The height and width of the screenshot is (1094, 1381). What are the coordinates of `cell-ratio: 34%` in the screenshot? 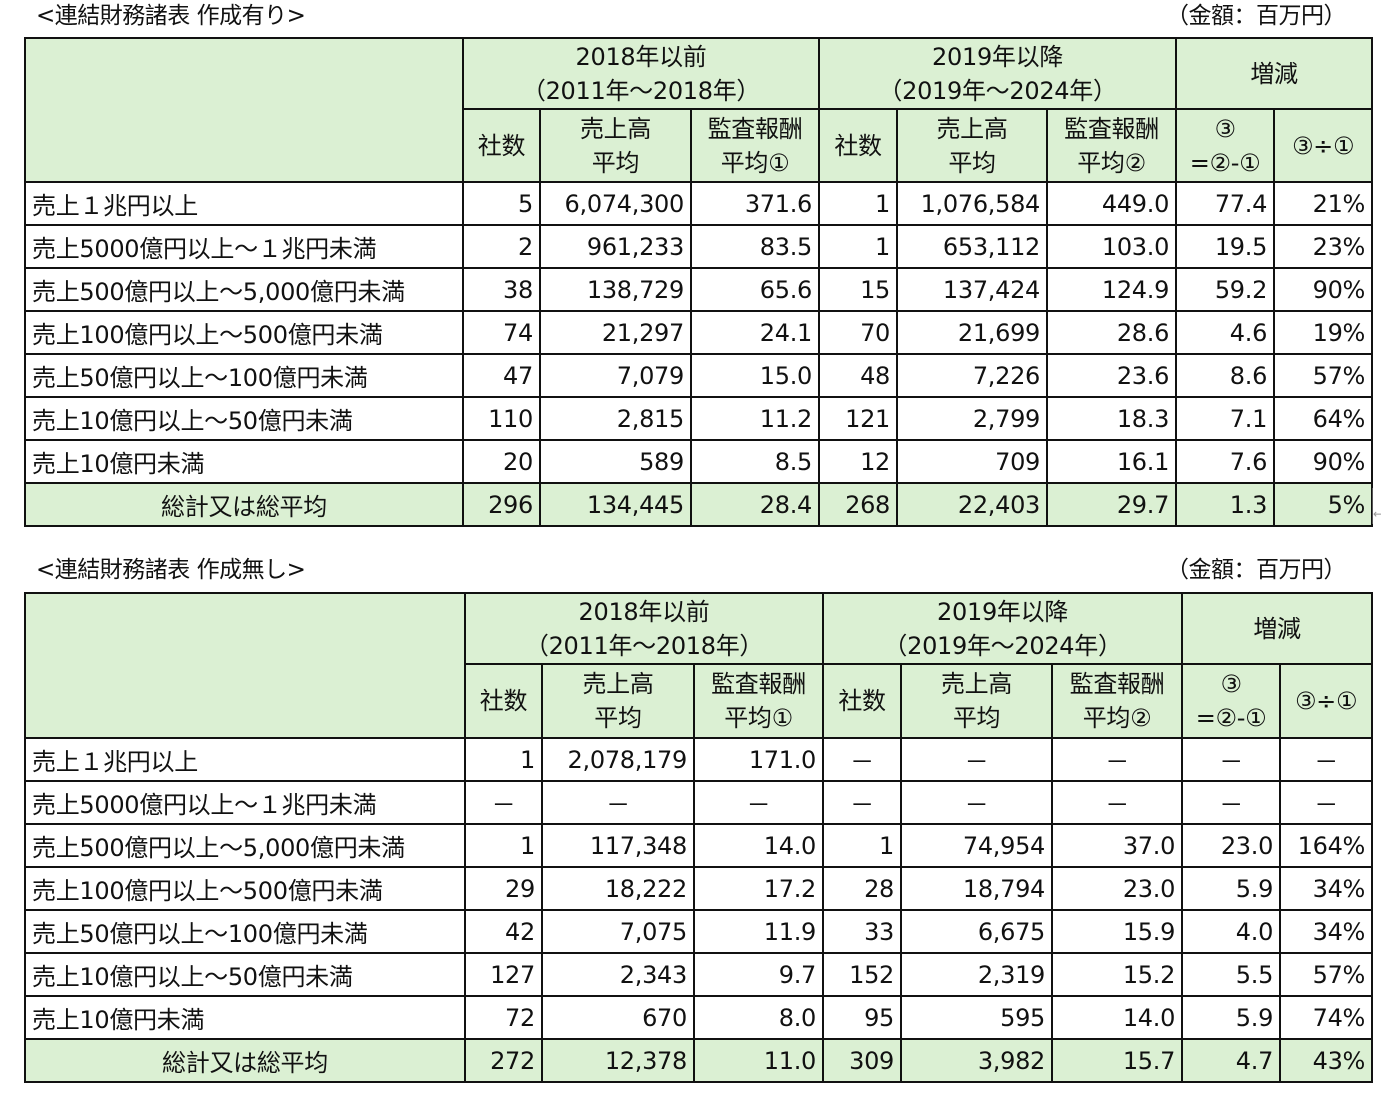 It's located at (1326, 931).